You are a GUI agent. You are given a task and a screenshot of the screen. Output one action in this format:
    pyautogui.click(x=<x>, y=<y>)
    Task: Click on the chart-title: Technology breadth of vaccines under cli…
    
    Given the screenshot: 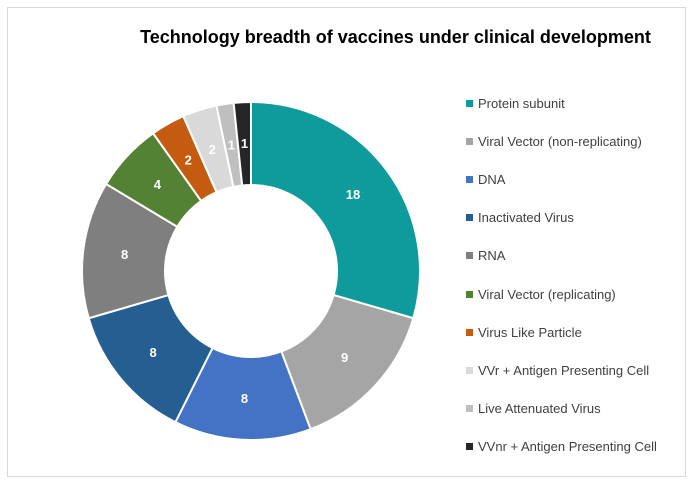 What is the action you would take?
    pyautogui.click(x=395, y=37)
    